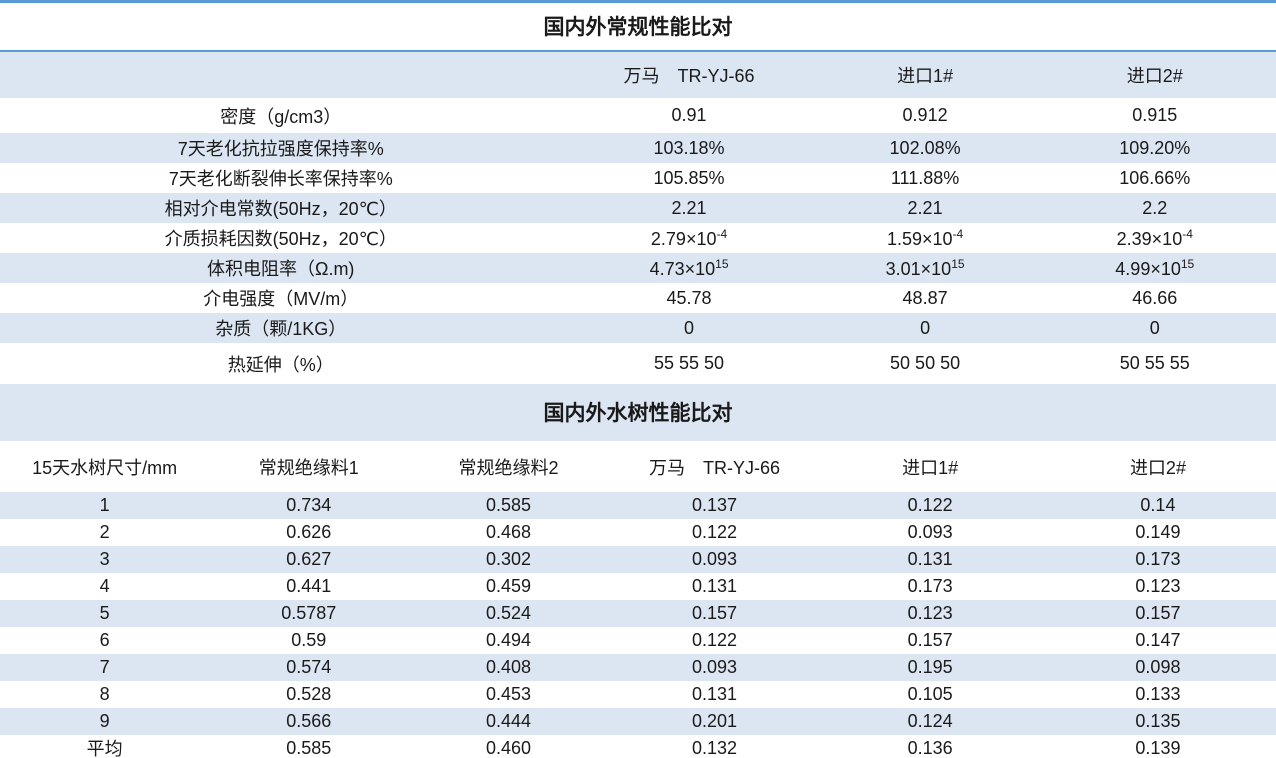  What do you see at coordinates (925, 363) in the screenshot?
I see `table1-cell: 50 50 50` at bounding box center [925, 363].